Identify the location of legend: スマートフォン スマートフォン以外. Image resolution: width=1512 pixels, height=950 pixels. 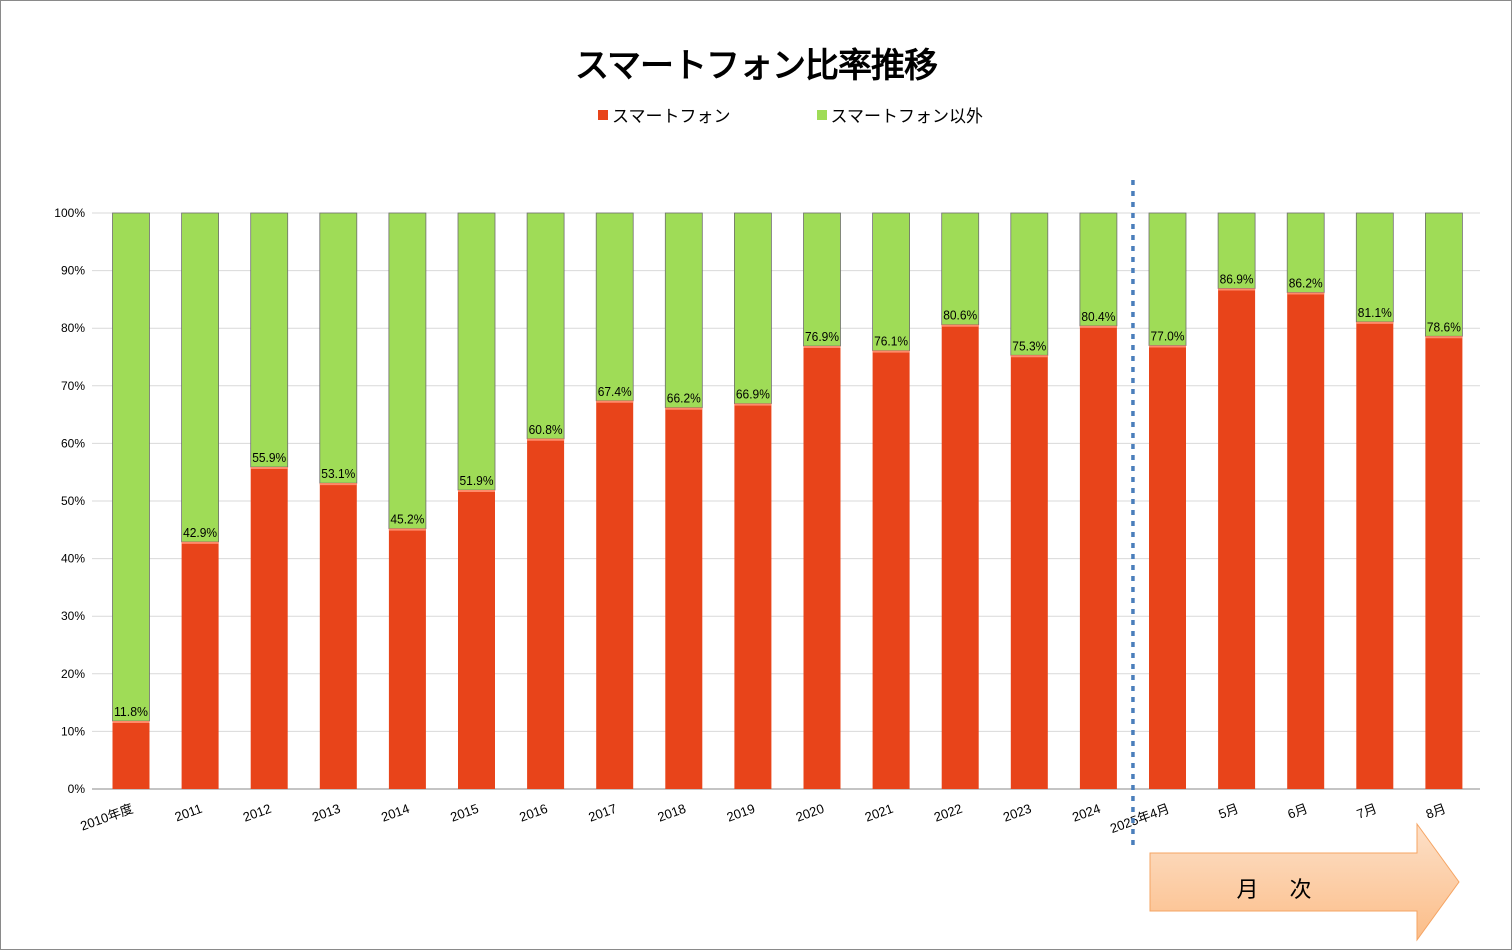
(790, 114).